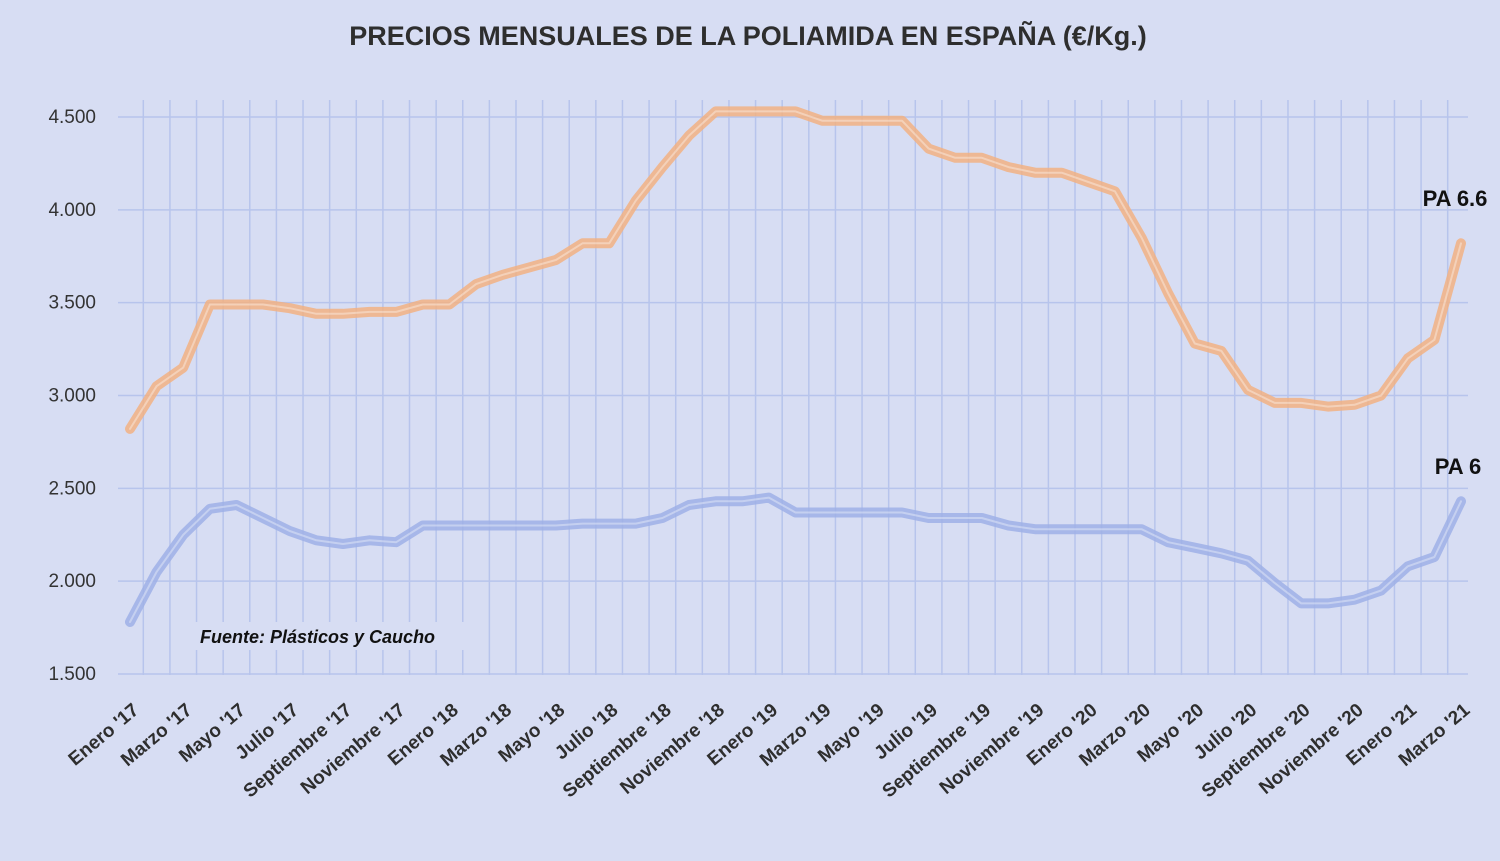 The height and width of the screenshot is (861, 1500). Describe the element at coordinates (72, 488) in the screenshot. I see `y-tick-label: 2.500` at that location.